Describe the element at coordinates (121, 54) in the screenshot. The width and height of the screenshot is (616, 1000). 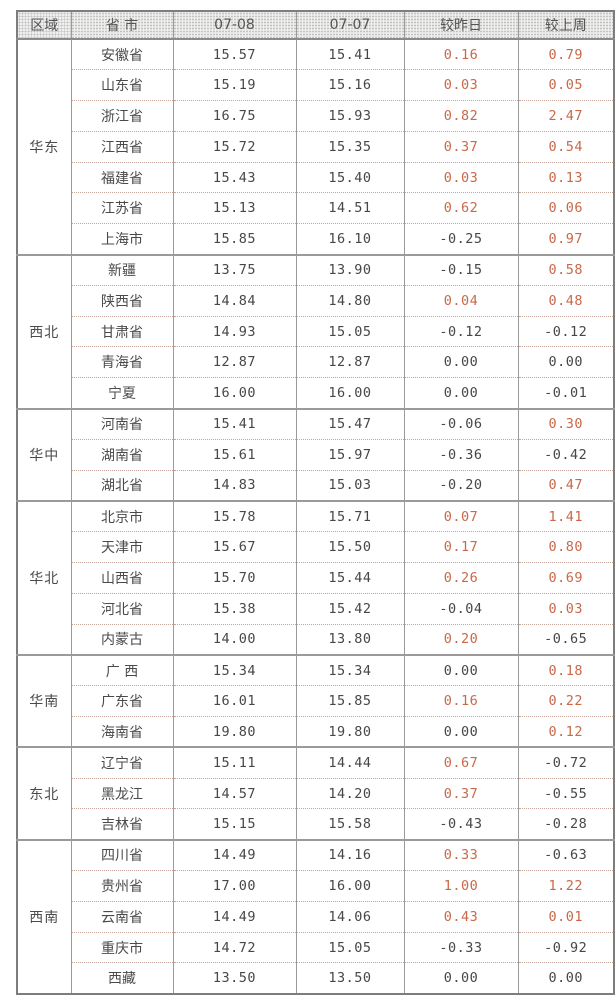
I see `province-cell: 安徽省` at that location.